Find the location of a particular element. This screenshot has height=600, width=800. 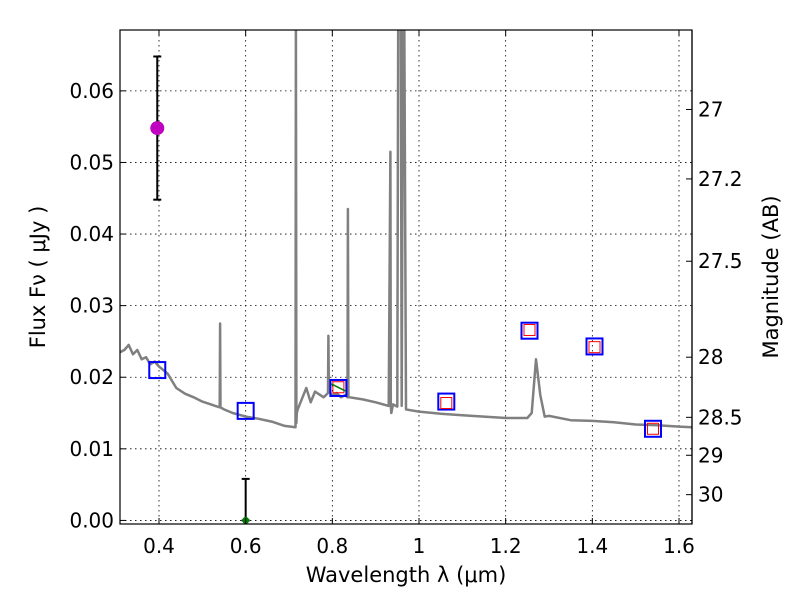

right-tick-label: 29 is located at coordinates (710, 455).